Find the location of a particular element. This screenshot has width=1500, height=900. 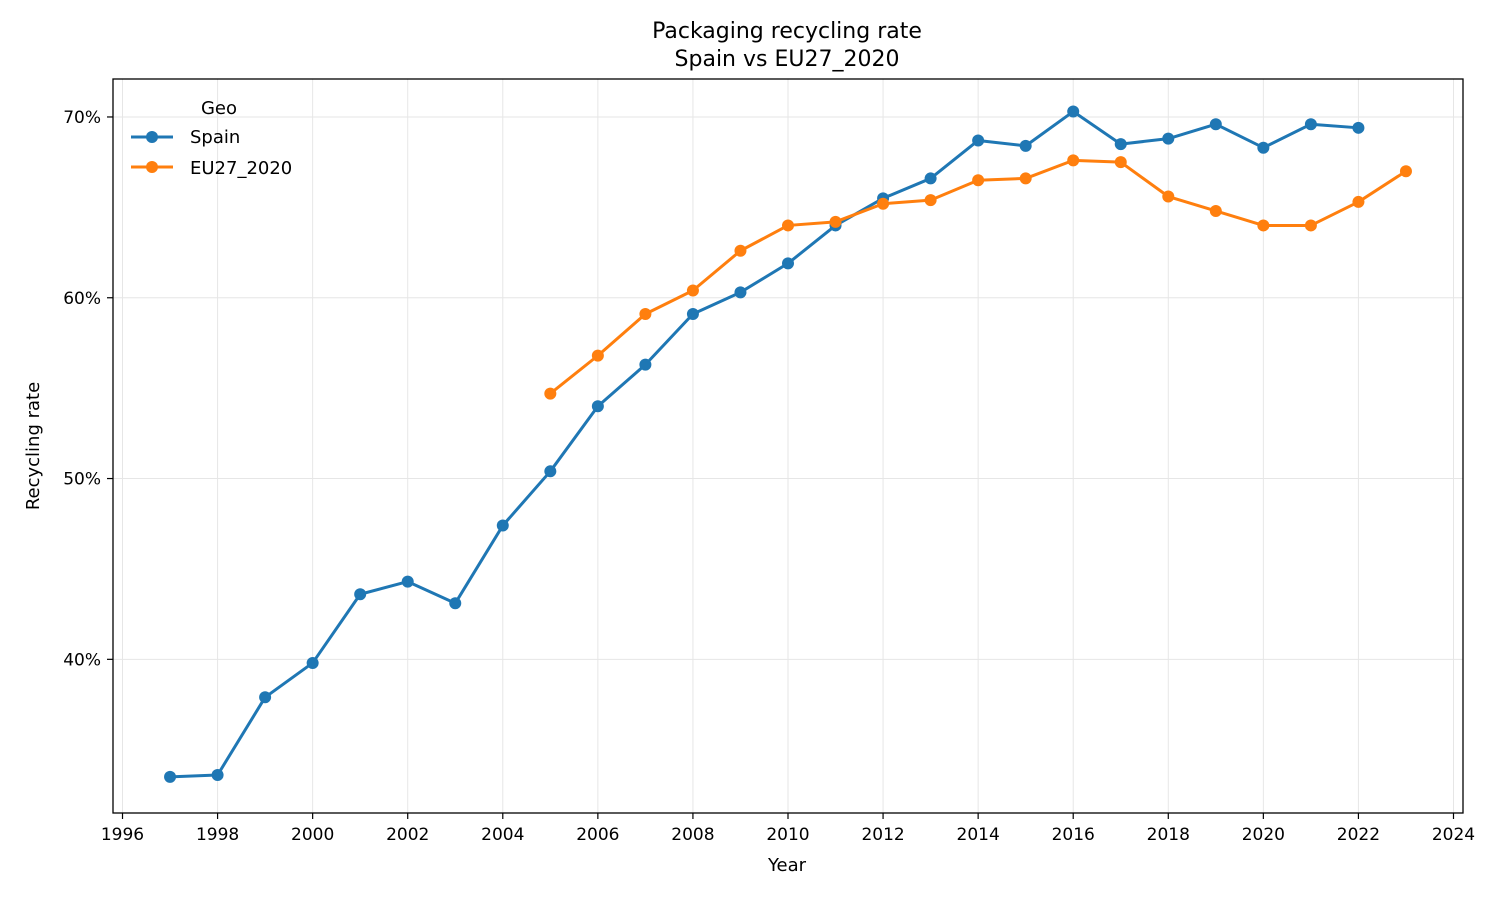

legend-label-spain: Spain is located at coordinates (215, 137).